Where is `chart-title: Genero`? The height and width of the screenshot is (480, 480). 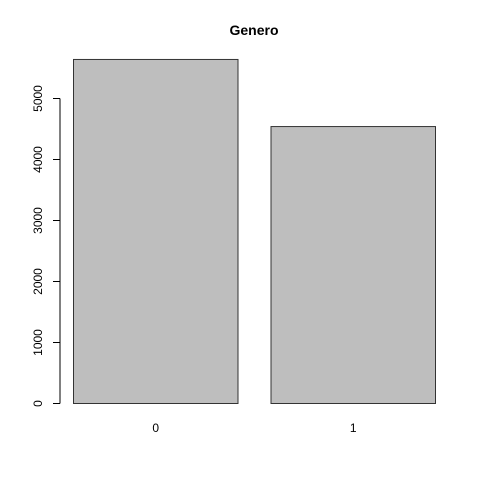
chart-title: Genero is located at coordinates (253, 30).